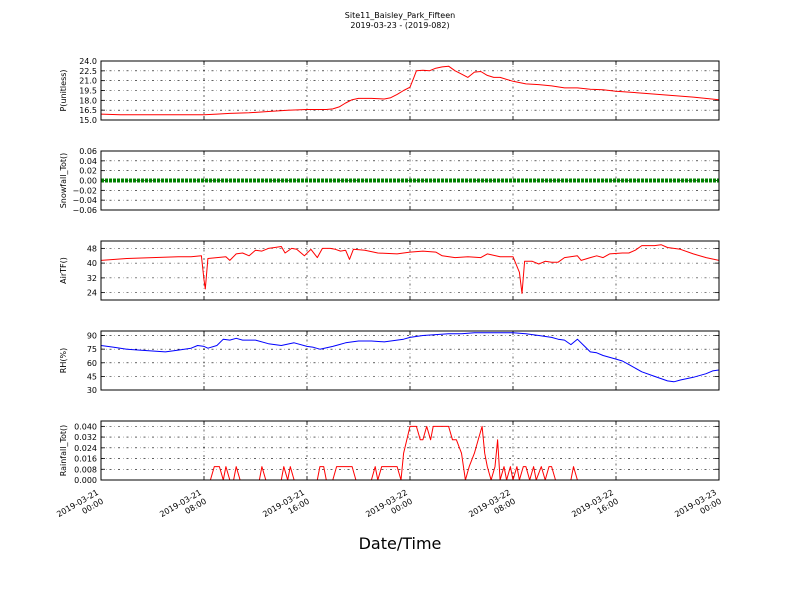  What do you see at coordinates (400, 15) in the screenshot?
I see `chart-title: Site11_Baisley_Park_Fifteen` at bounding box center [400, 15].